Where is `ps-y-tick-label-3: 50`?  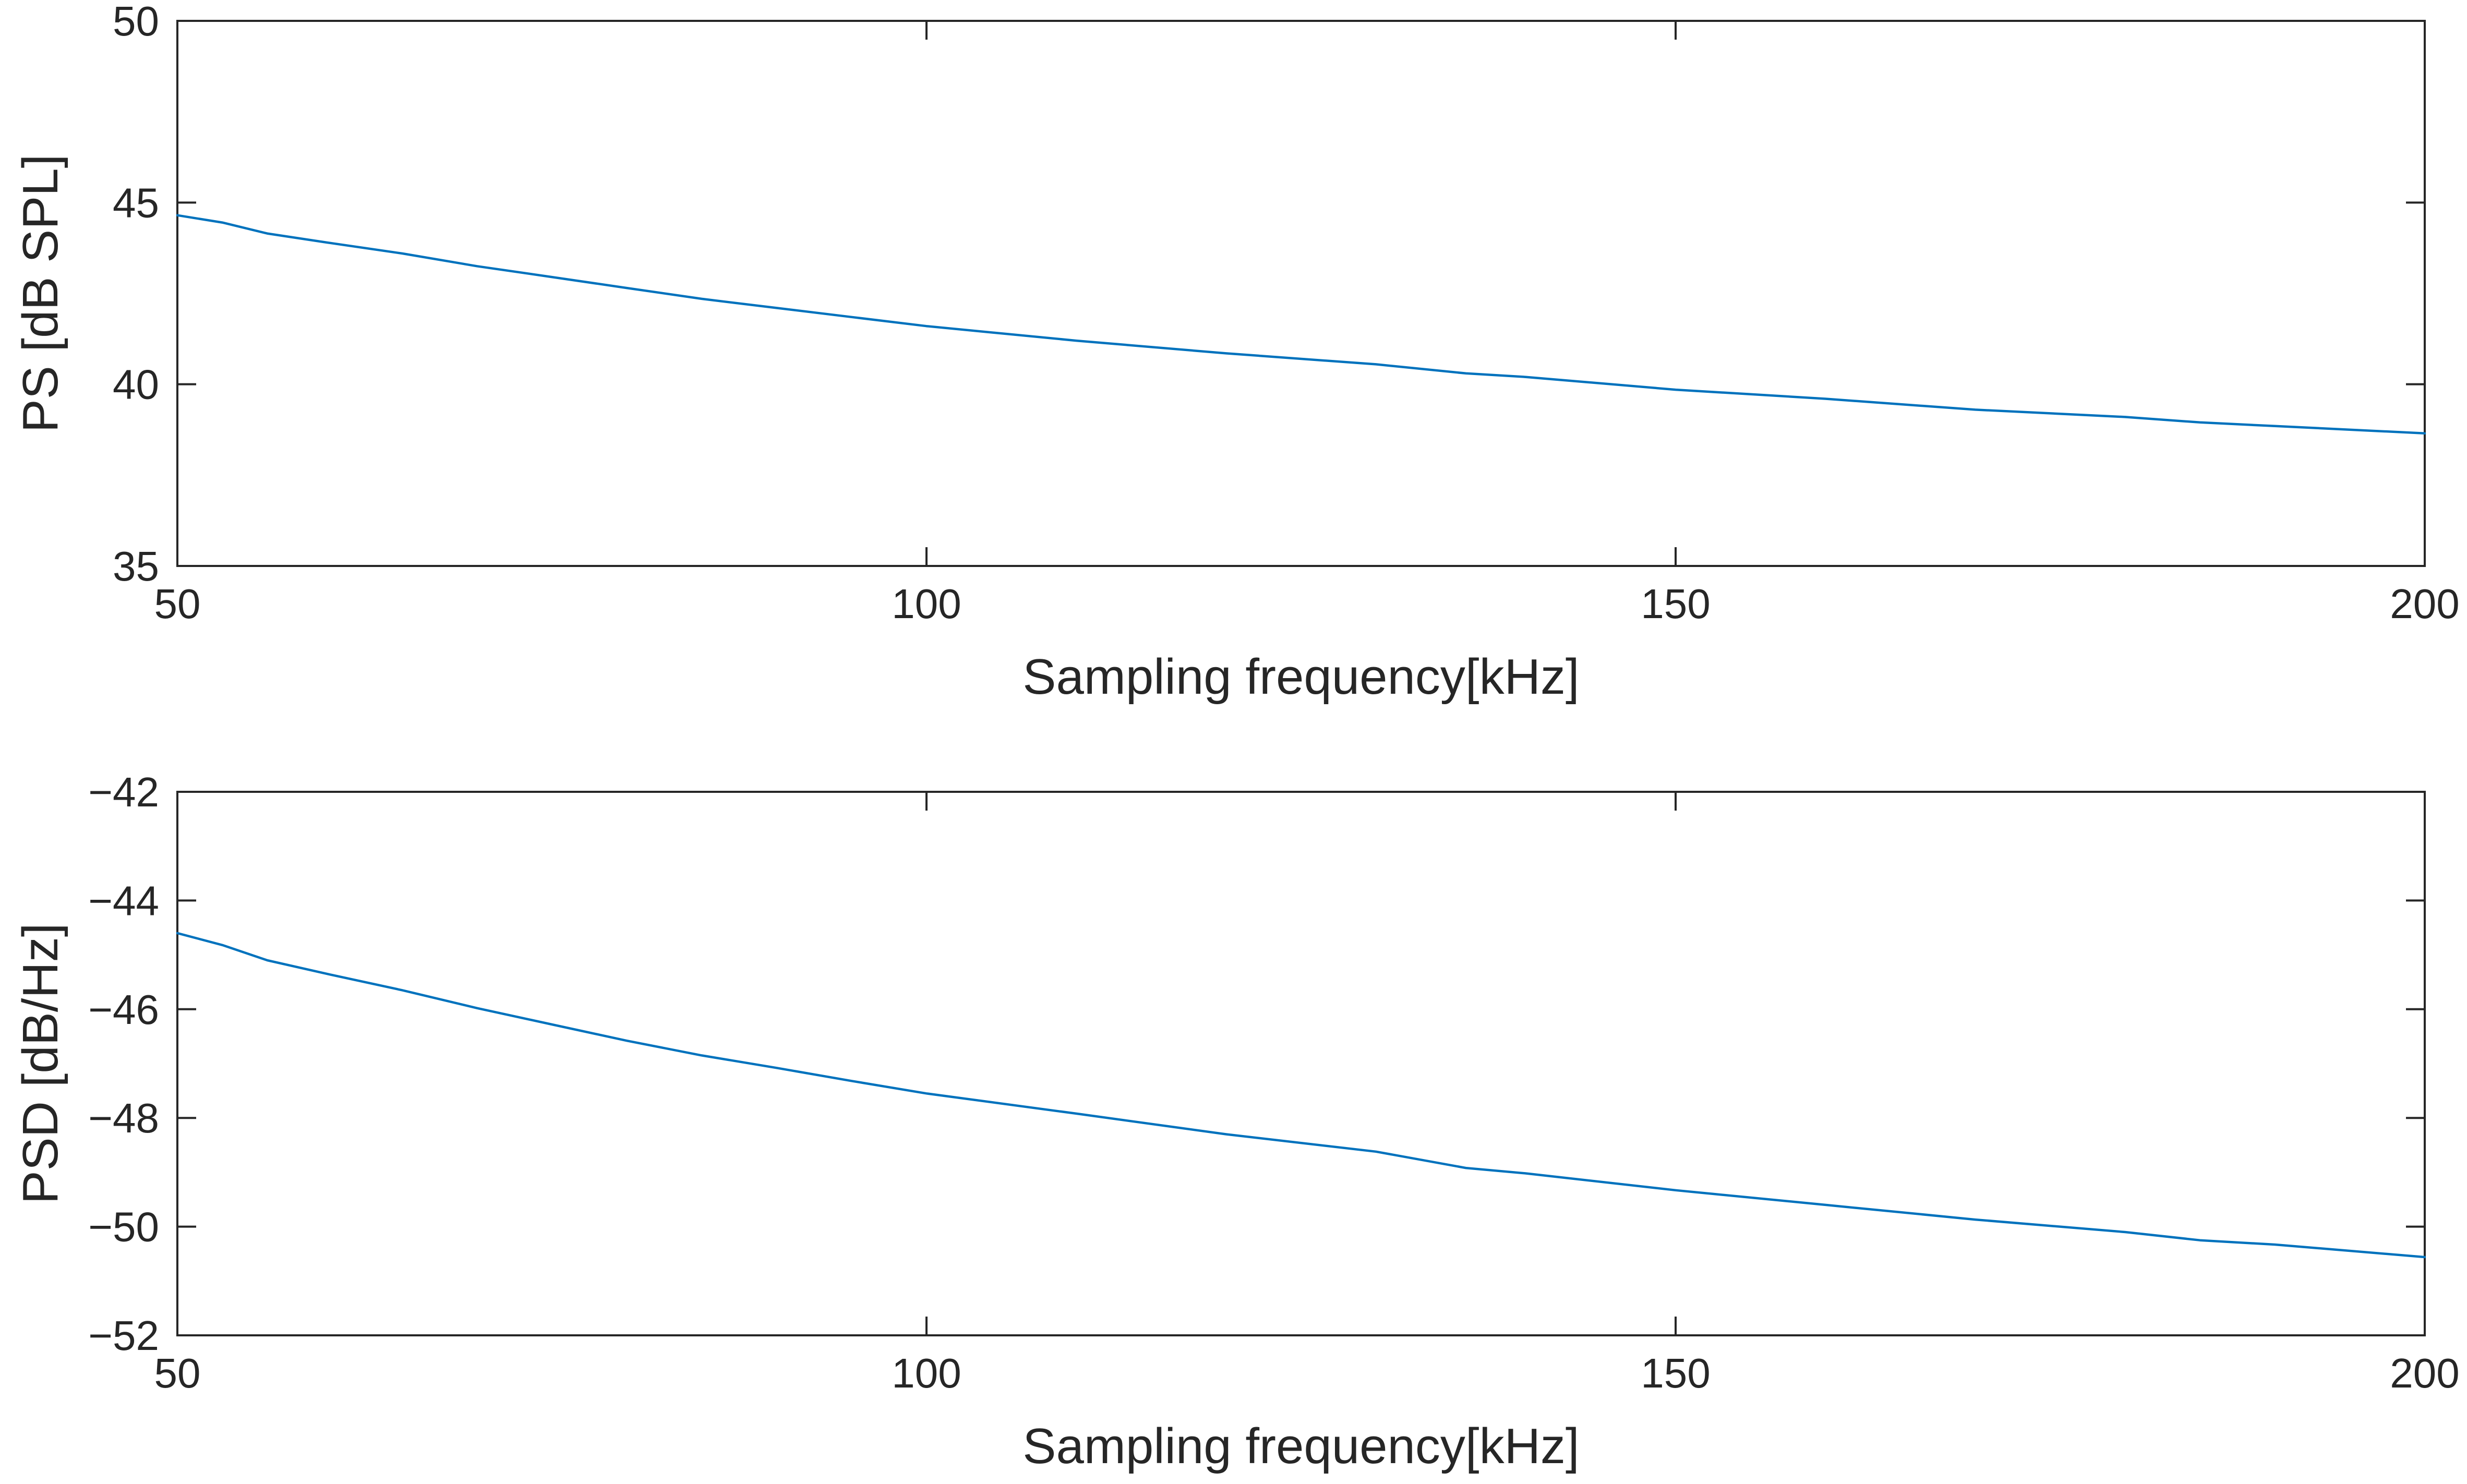
ps-y-tick-label-3: 50 is located at coordinates (136, 22).